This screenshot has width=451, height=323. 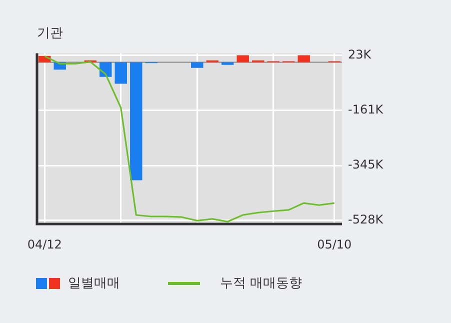 I want to click on chart-title: 기관, so click(x=50, y=33).